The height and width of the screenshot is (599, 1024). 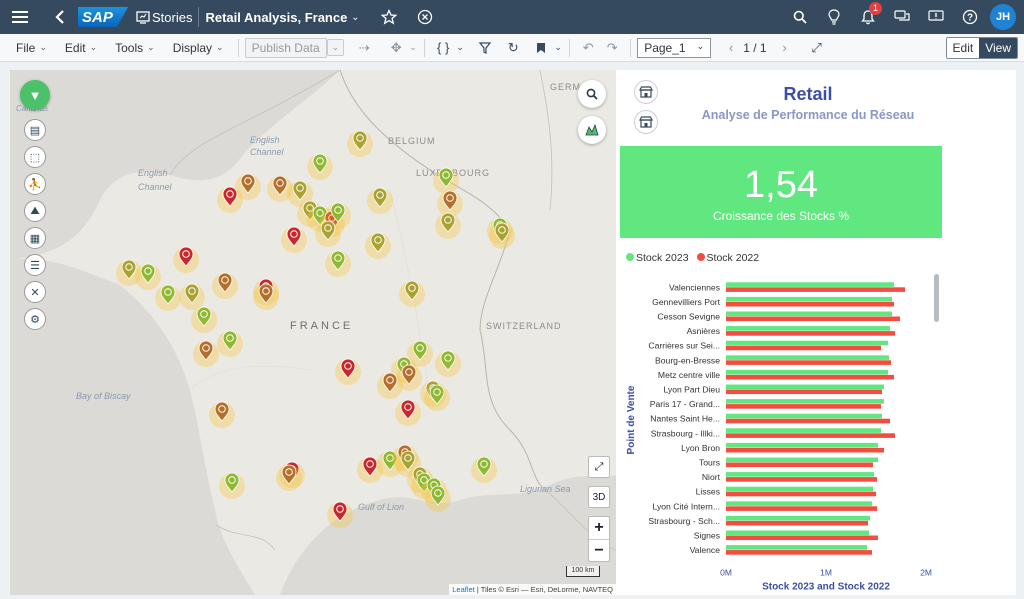 What do you see at coordinates (868, 16) in the screenshot?
I see `notifications-icon: 1` at bounding box center [868, 16].